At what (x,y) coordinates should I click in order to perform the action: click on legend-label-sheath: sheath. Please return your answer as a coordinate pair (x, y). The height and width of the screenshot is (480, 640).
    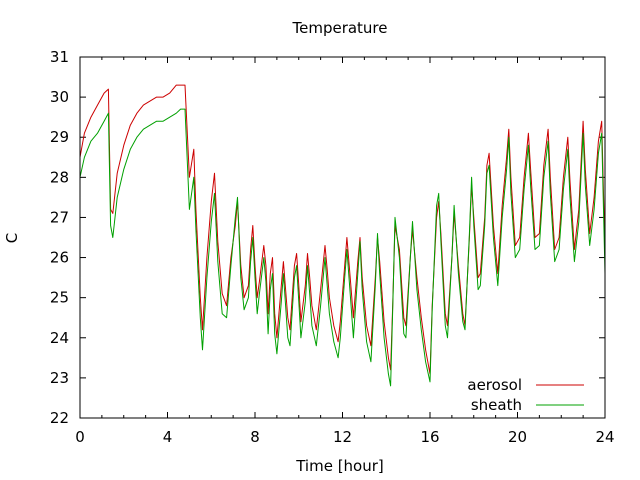
    Looking at the image, I should click on (496, 405).